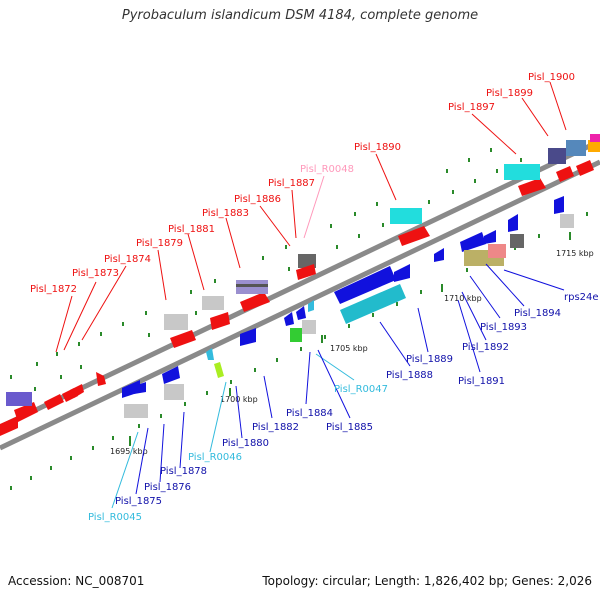 This screenshot has width=600, height=600. What do you see at coordinates (581, 297) in the screenshot?
I see `gene-label: rps24e` at bounding box center [581, 297].